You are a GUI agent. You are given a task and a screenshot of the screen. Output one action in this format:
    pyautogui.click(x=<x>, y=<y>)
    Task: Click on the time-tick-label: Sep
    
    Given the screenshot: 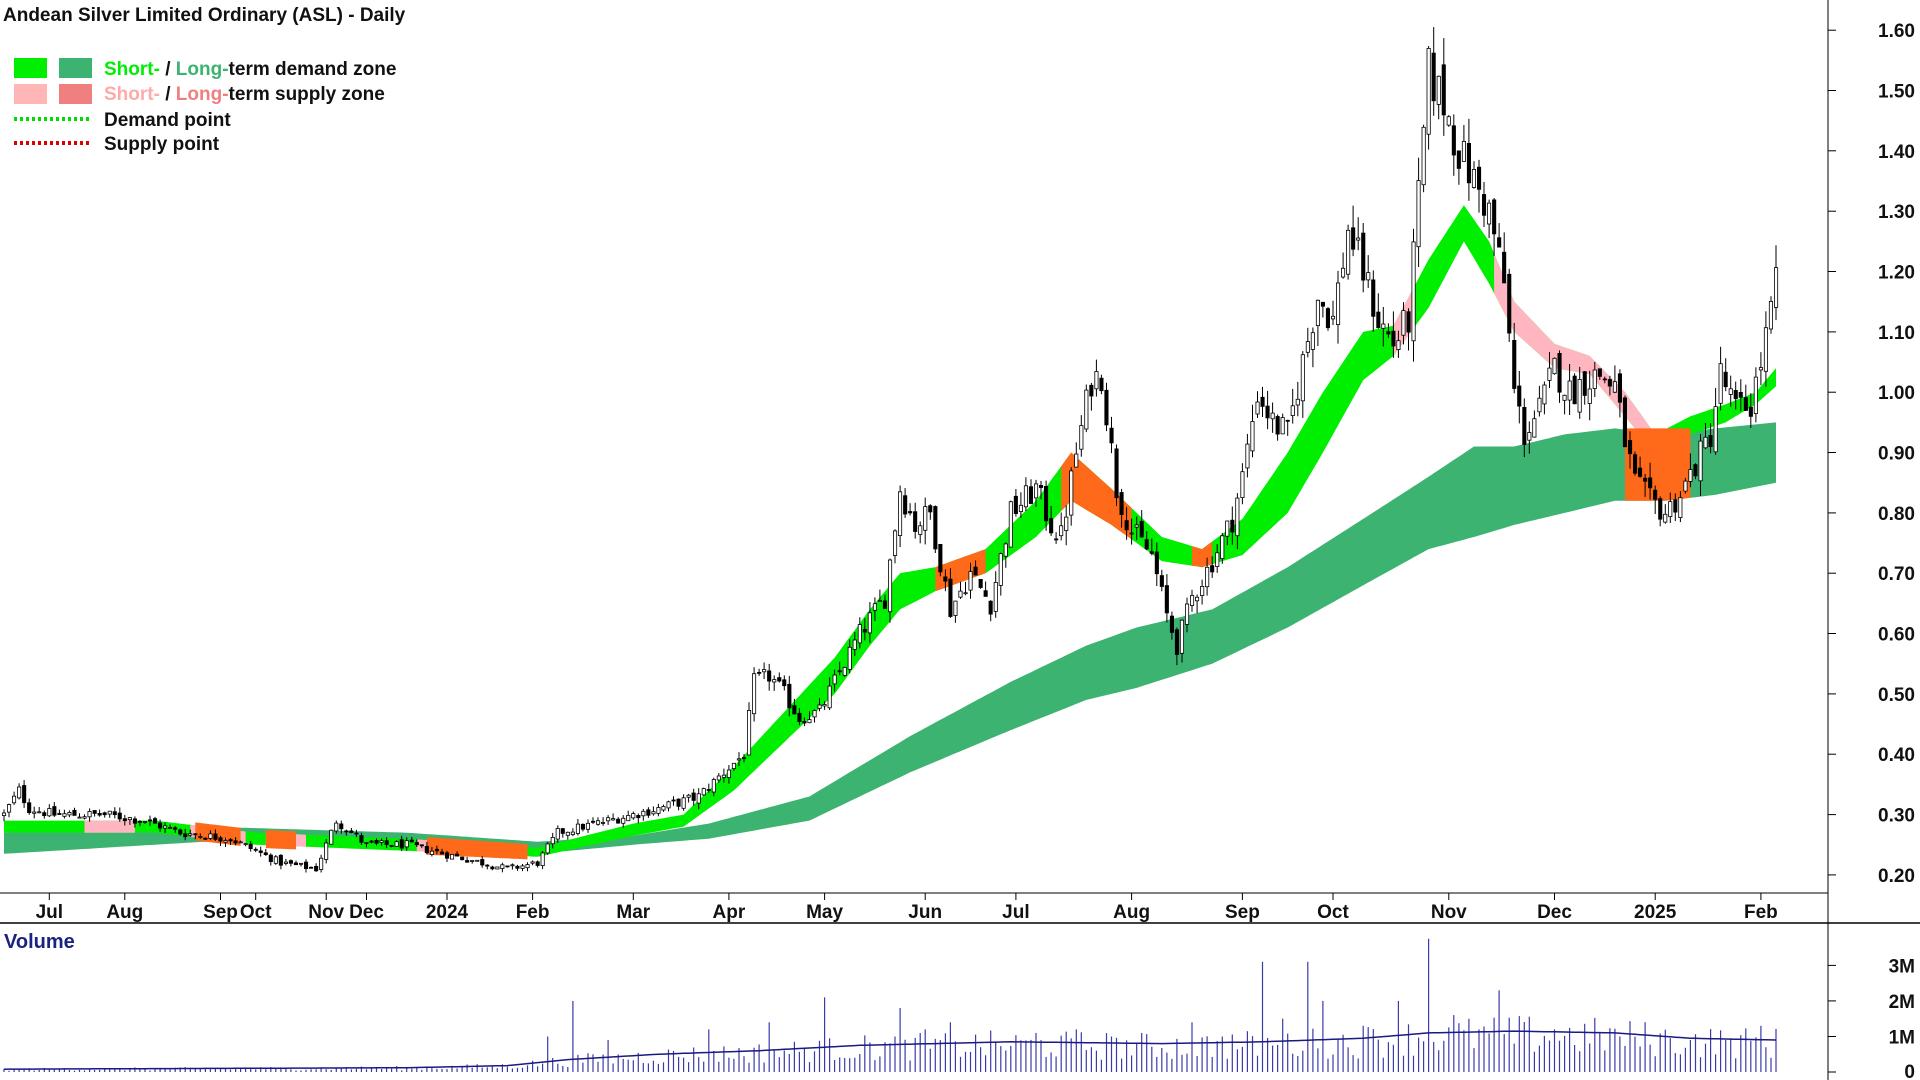 What is the action you would take?
    pyautogui.click(x=1242, y=912)
    